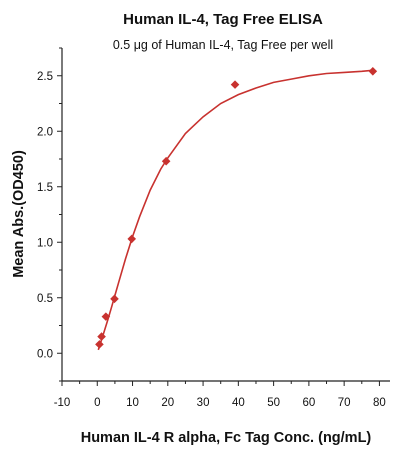 The image size is (395, 453). Describe the element at coordinates (45, 132) in the screenshot. I see `y-tick-label: 2.0` at that location.